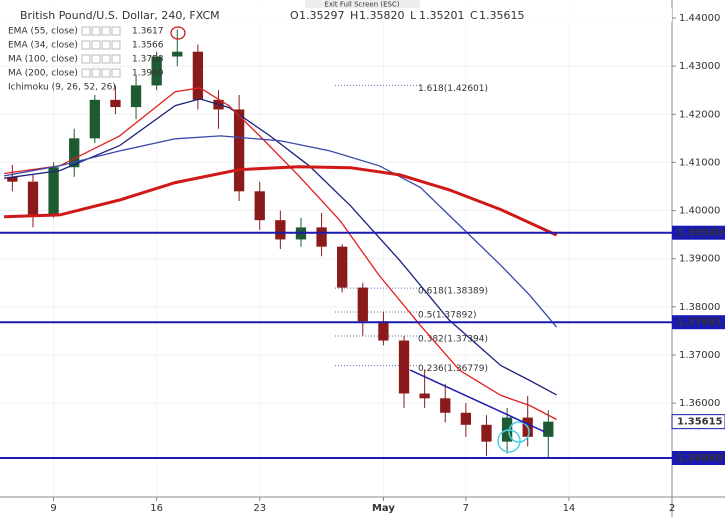  I want to click on y-tick-label: 1.38000, so click(699, 307).